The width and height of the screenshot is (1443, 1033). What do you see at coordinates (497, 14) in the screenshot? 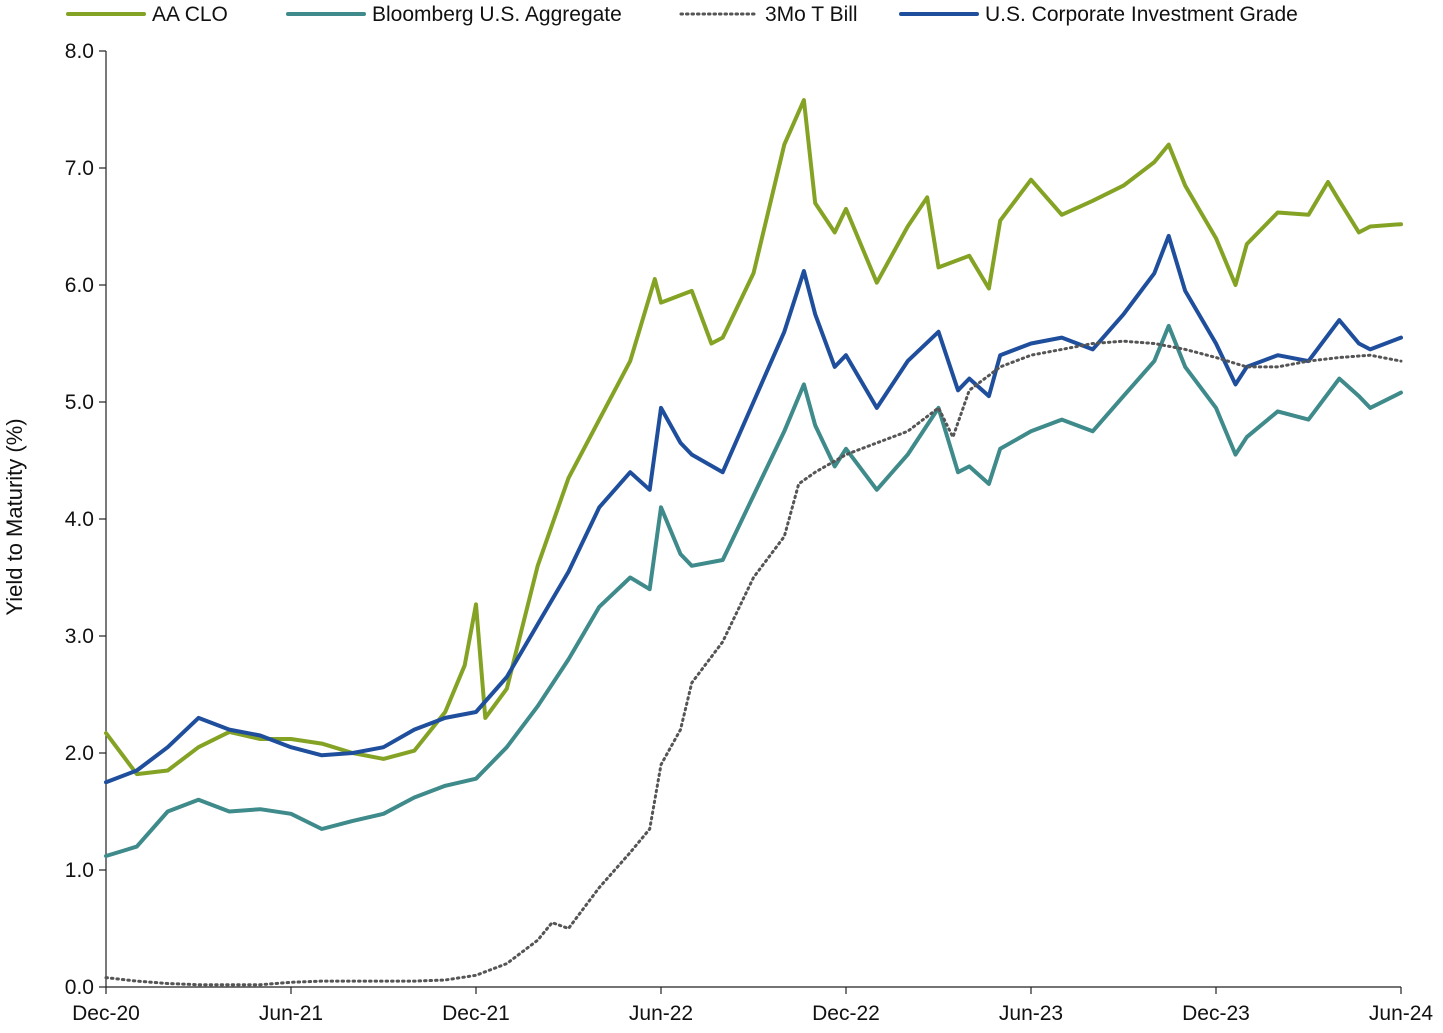
I see `legend-label: Bloomberg U.S. Aggregate` at bounding box center [497, 14].